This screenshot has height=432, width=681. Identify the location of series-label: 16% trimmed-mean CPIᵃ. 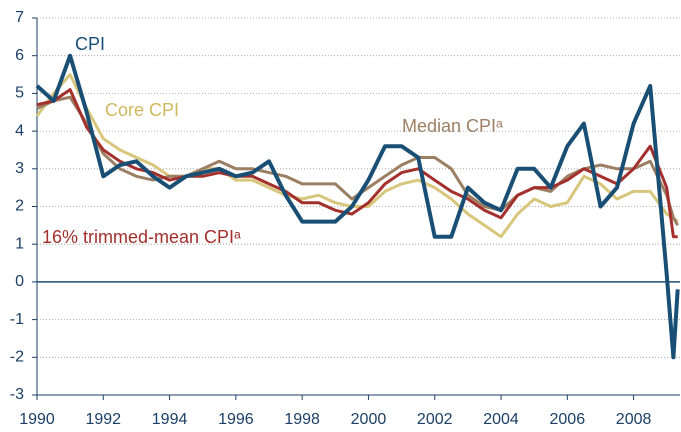
(141, 237).